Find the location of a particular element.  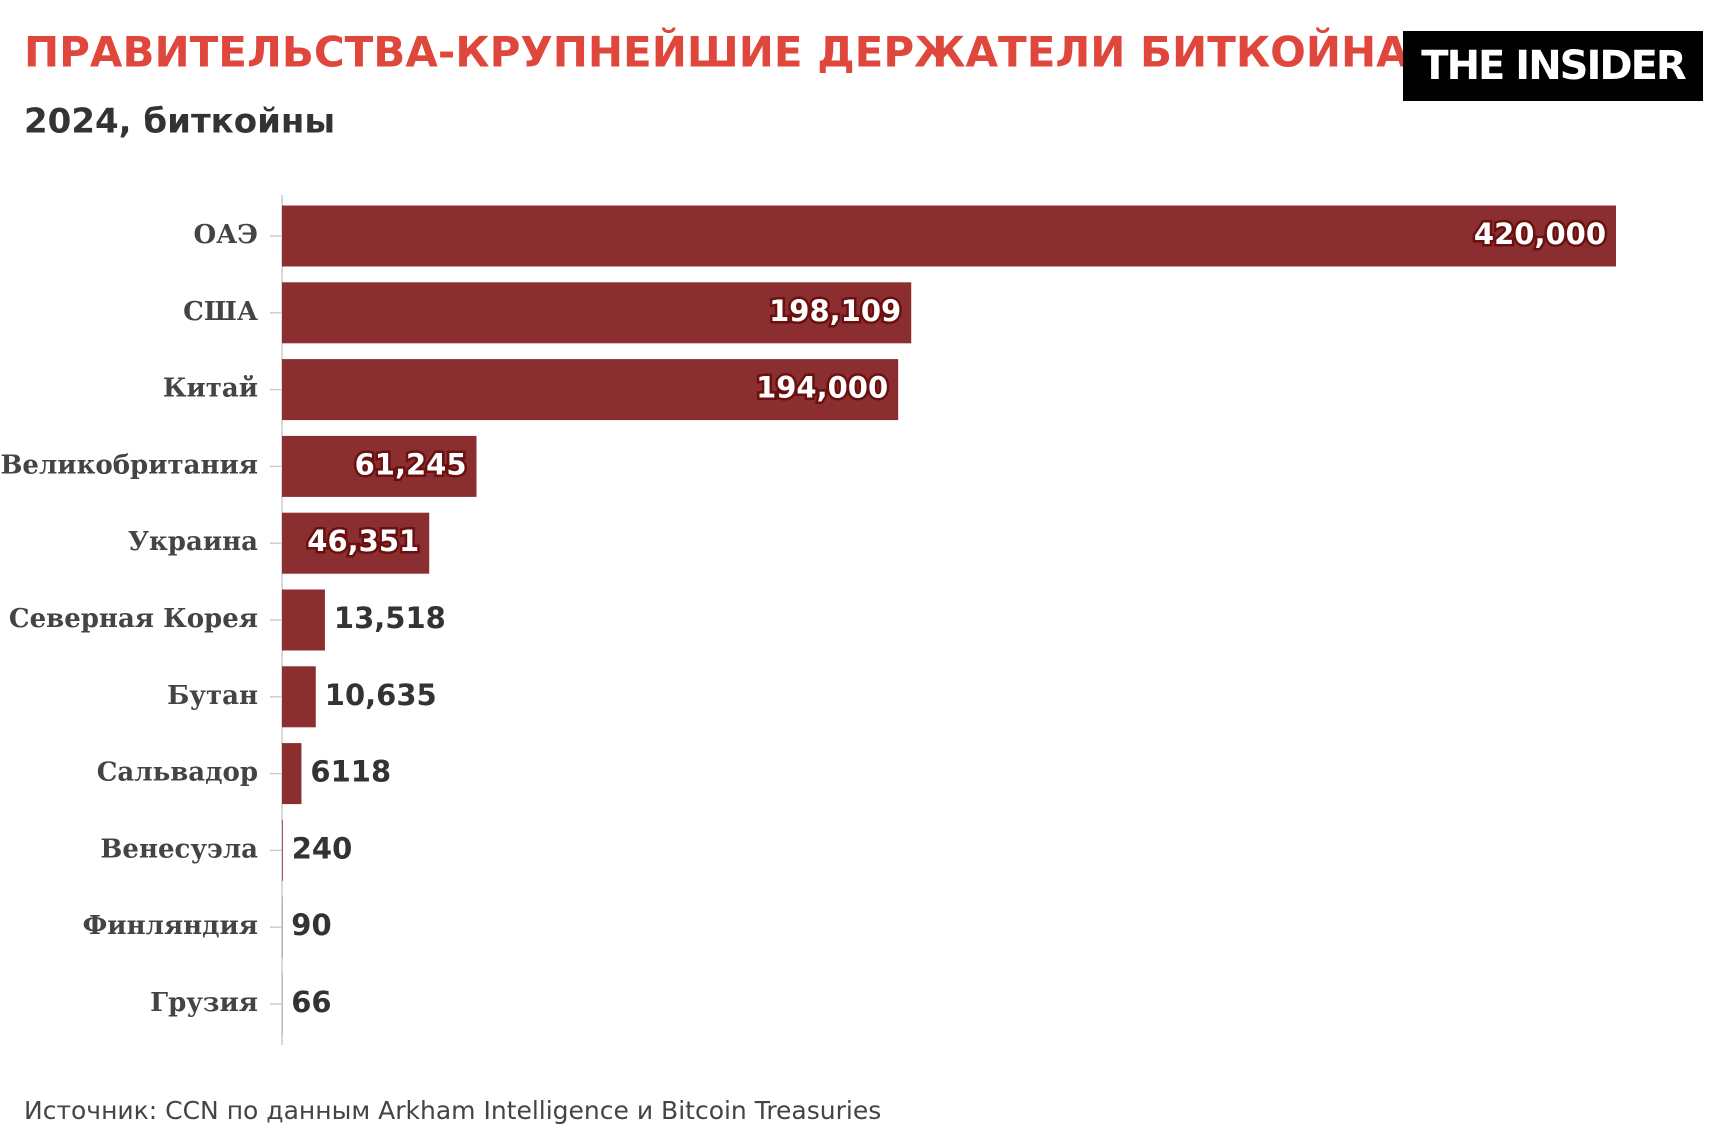

value-label: 420,000 is located at coordinates (1540, 234).